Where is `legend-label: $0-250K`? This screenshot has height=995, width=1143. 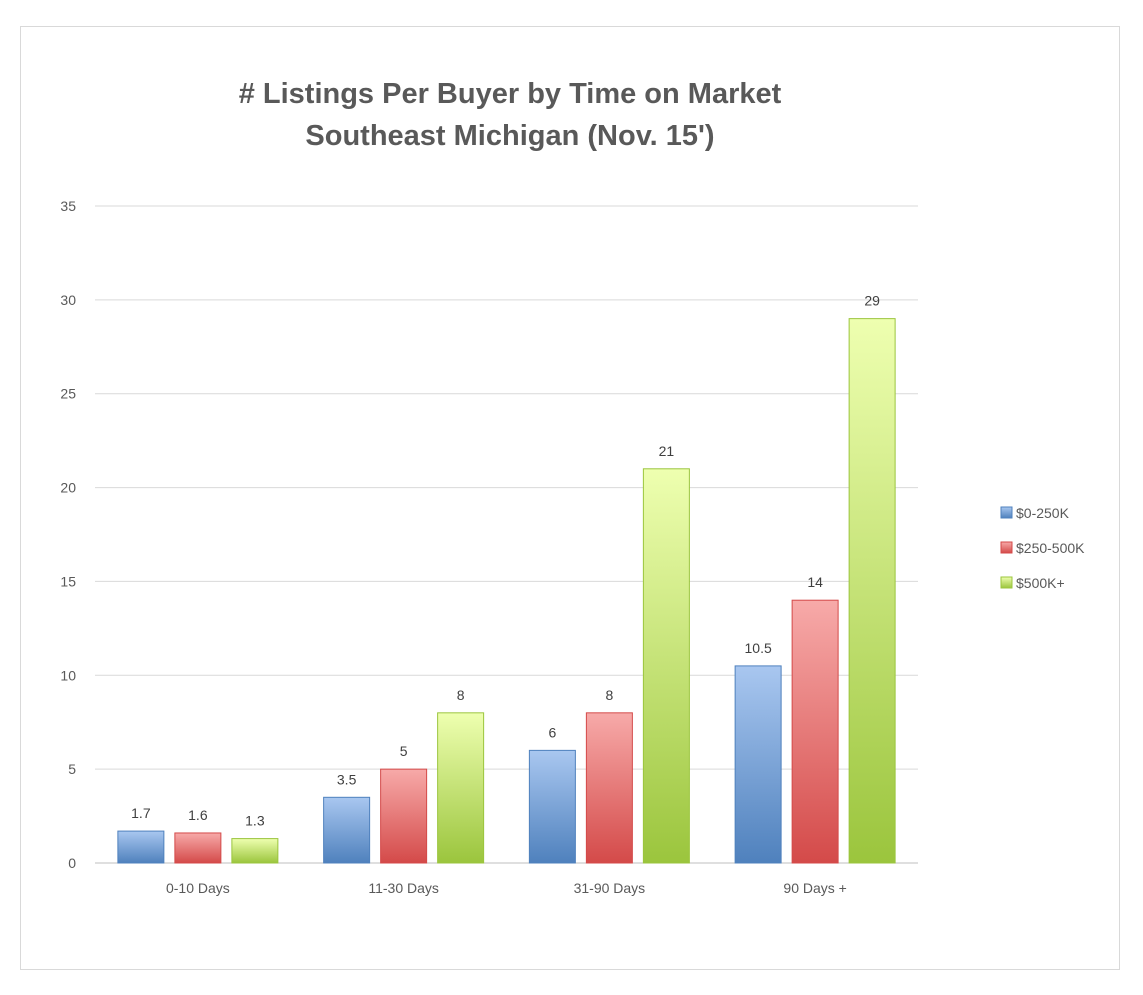
legend-label: $0-250K is located at coordinates (1043, 513).